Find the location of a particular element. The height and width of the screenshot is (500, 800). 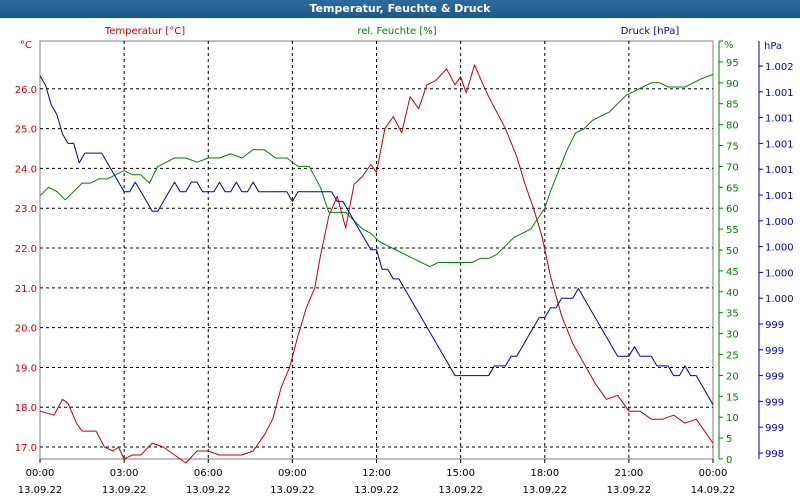

time-tick-label: 09:00 is located at coordinates (292, 473).